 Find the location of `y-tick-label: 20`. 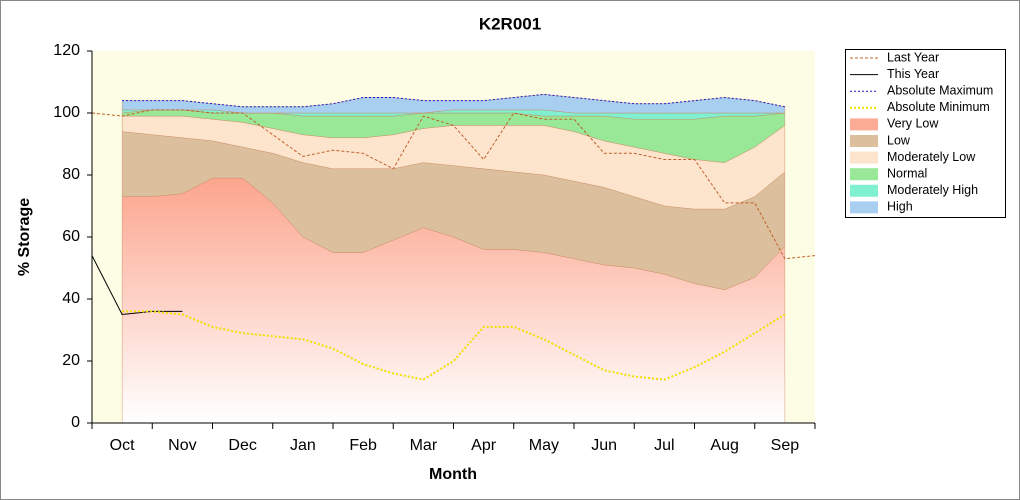

y-tick-label: 20 is located at coordinates (71, 360).